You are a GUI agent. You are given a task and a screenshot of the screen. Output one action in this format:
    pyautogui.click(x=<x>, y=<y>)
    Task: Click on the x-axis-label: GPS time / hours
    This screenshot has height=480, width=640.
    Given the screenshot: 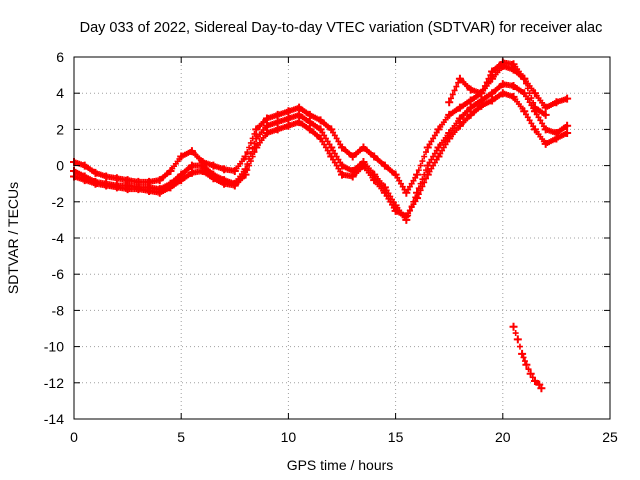 What is the action you would take?
    pyautogui.click(x=340, y=465)
    